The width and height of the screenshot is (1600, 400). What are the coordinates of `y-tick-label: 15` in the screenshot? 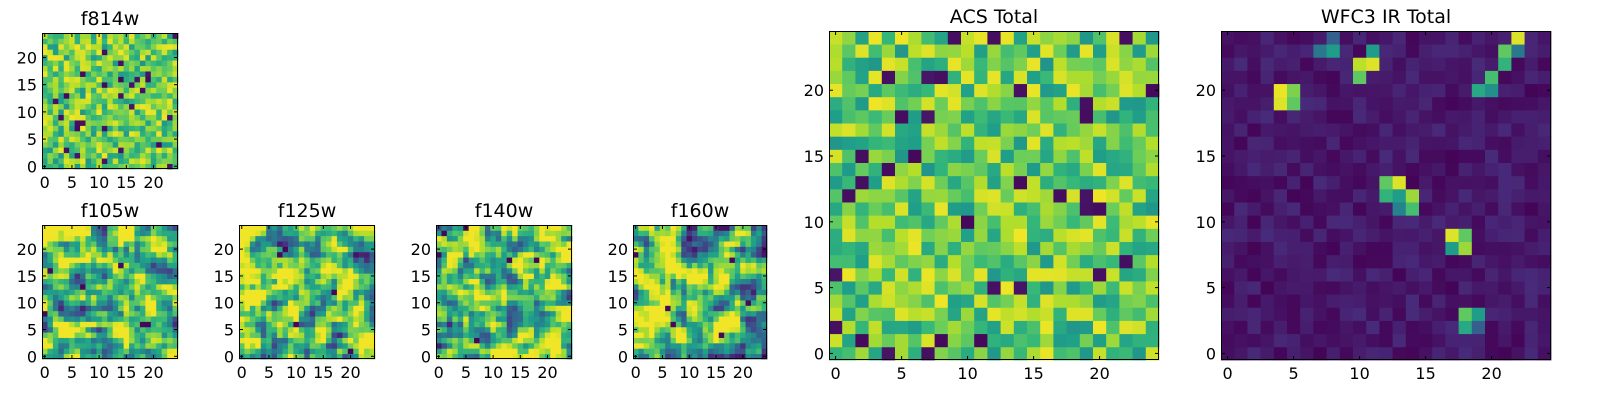 It's located at (224, 276).